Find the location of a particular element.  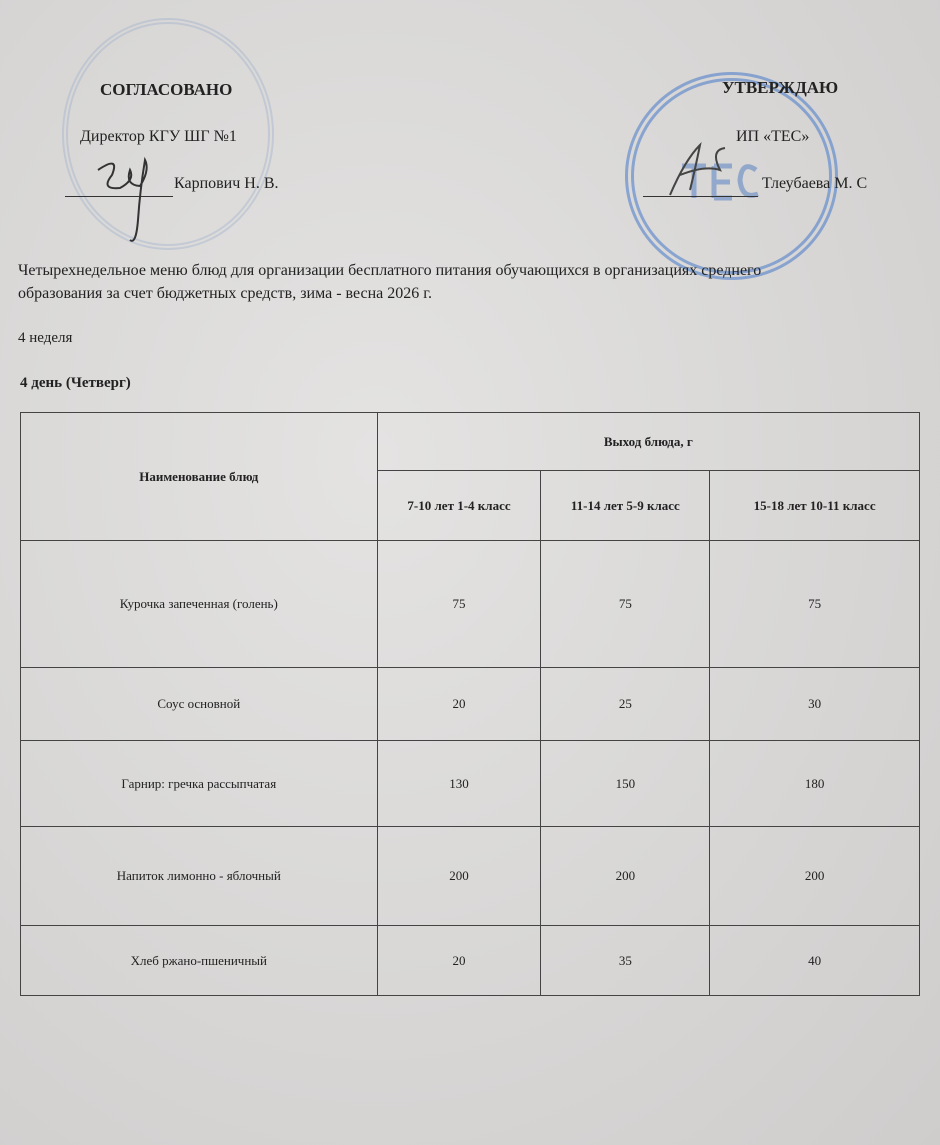

table-row: Соус основной 20 25 30 is located at coordinates (470, 704).